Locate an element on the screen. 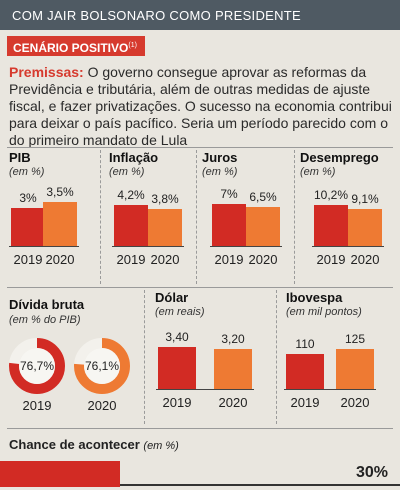 Image resolution: width=400 pixels, height=490 pixels. pib-title: PIB is located at coordinates (20, 157).